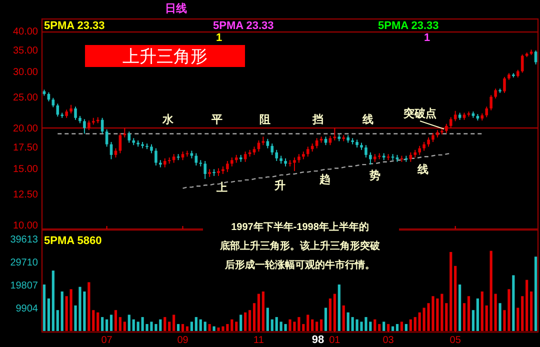 Image resolution: width=540 pixels, height=347 pixels. What do you see at coordinates (24, 240) in the screenshot?
I see `y-tick-label: 39613` at bounding box center [24, 240].